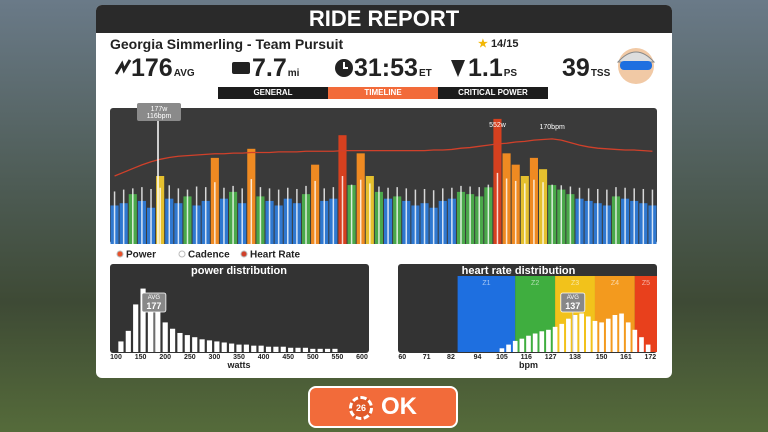 This screenshot has width=768, height=432. What do you see at coordinates (427, 357) in the screenshot?
I see `x-tick-label: 71` at bounding box center [427, 357].